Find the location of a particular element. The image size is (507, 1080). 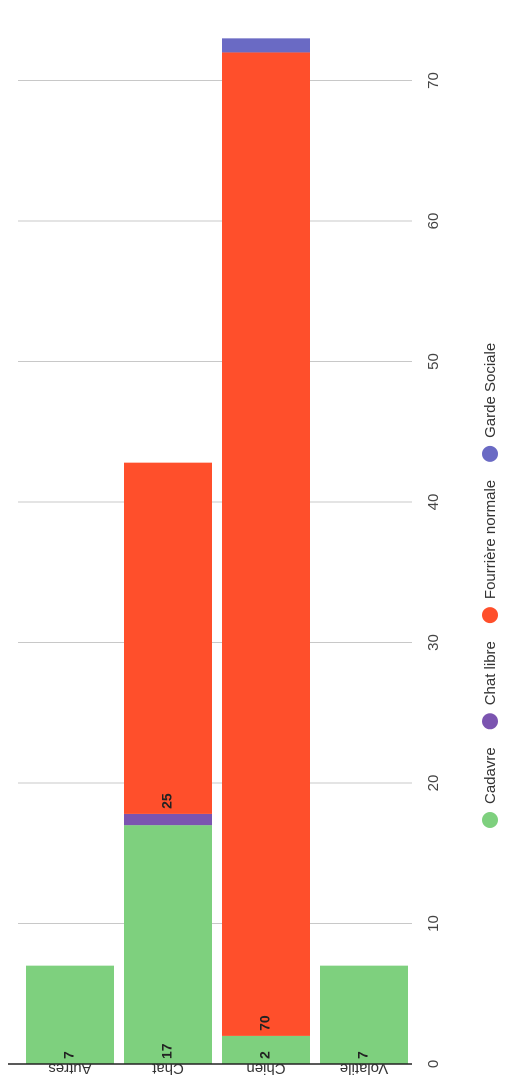

legend-label: Fourrière normale is located at coordinates (490, 539).